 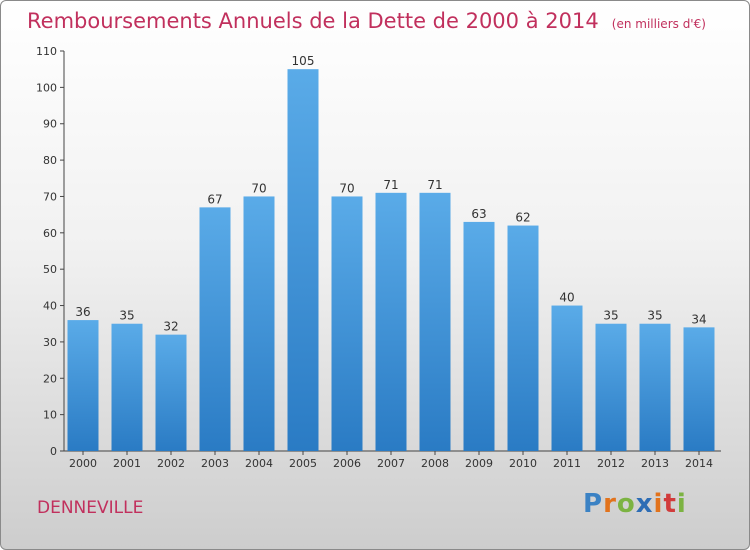 I want to click on x-tick-label: 2000, so click(x=83, y=463).